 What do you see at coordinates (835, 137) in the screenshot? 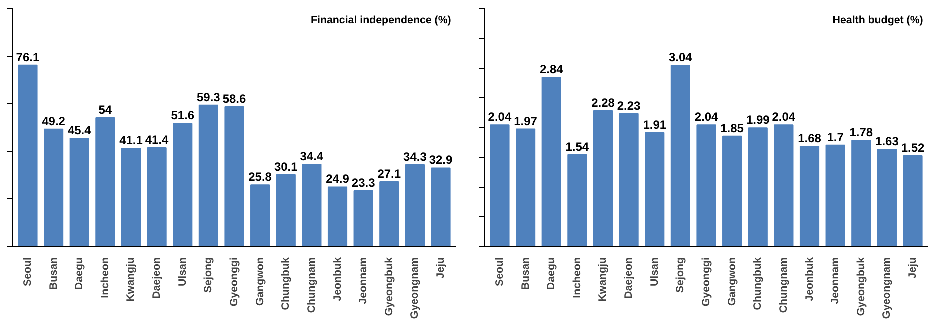
I see `data-label: 1.7` at bounding box center [835, 137].